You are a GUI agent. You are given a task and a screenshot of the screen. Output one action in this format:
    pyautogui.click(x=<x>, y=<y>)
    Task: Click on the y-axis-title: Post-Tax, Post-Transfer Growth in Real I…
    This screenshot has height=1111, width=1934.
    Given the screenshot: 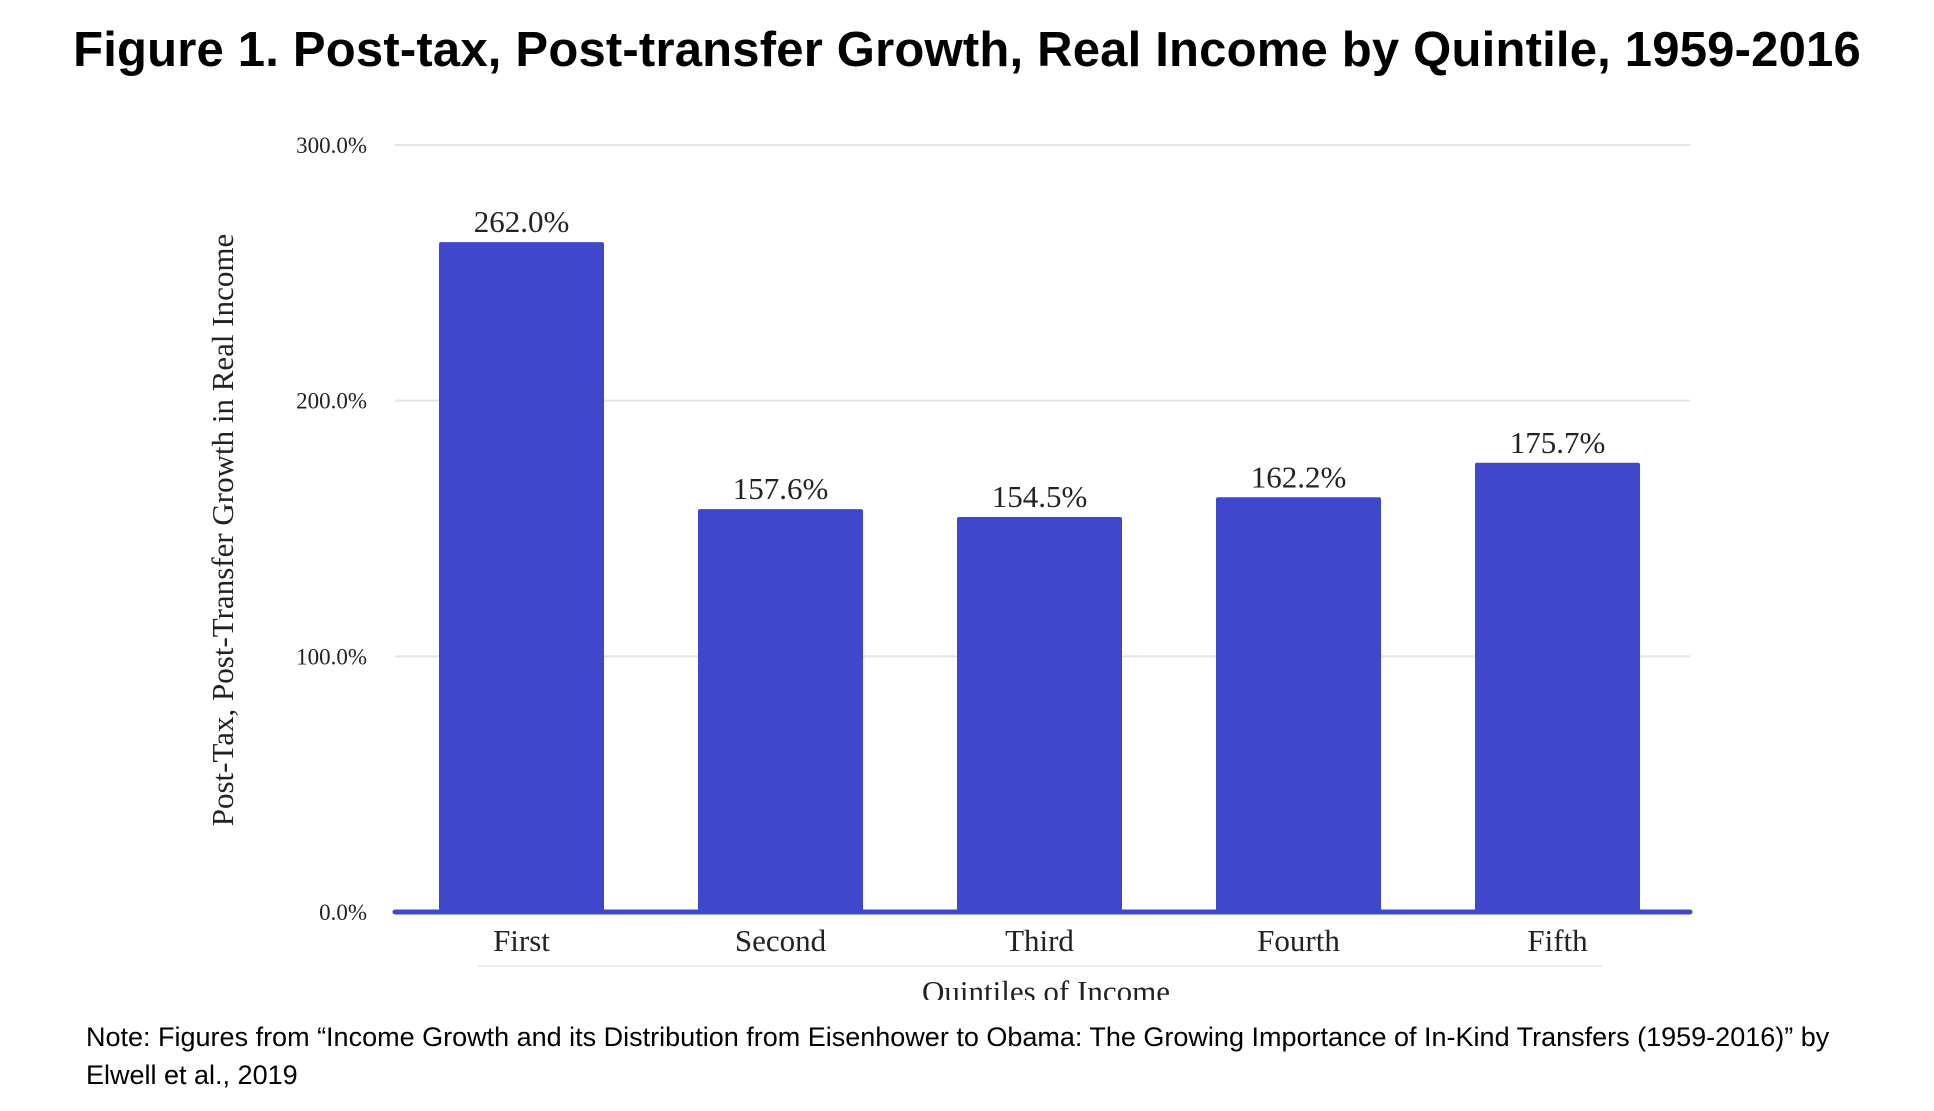 What is the action you would take?
    pyautogui.click(x=222, y=530)
    